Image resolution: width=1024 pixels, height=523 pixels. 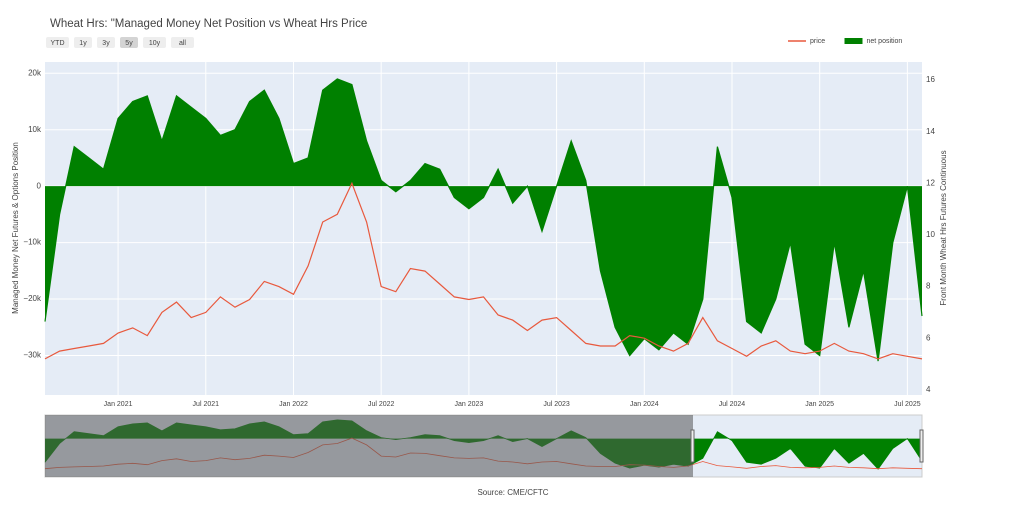 I want to click on range-button-label: all, so click(x=182, y=43).